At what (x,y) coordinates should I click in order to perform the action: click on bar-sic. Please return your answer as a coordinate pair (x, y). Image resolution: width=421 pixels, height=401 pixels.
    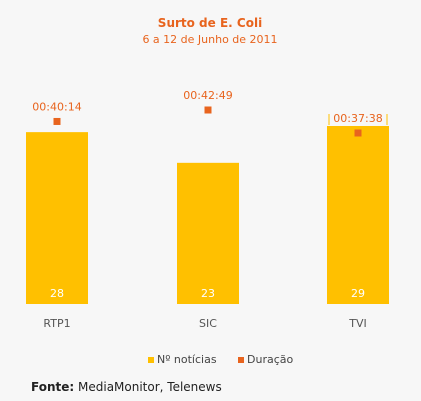
    Looking at the image, I should click on (208, 233).